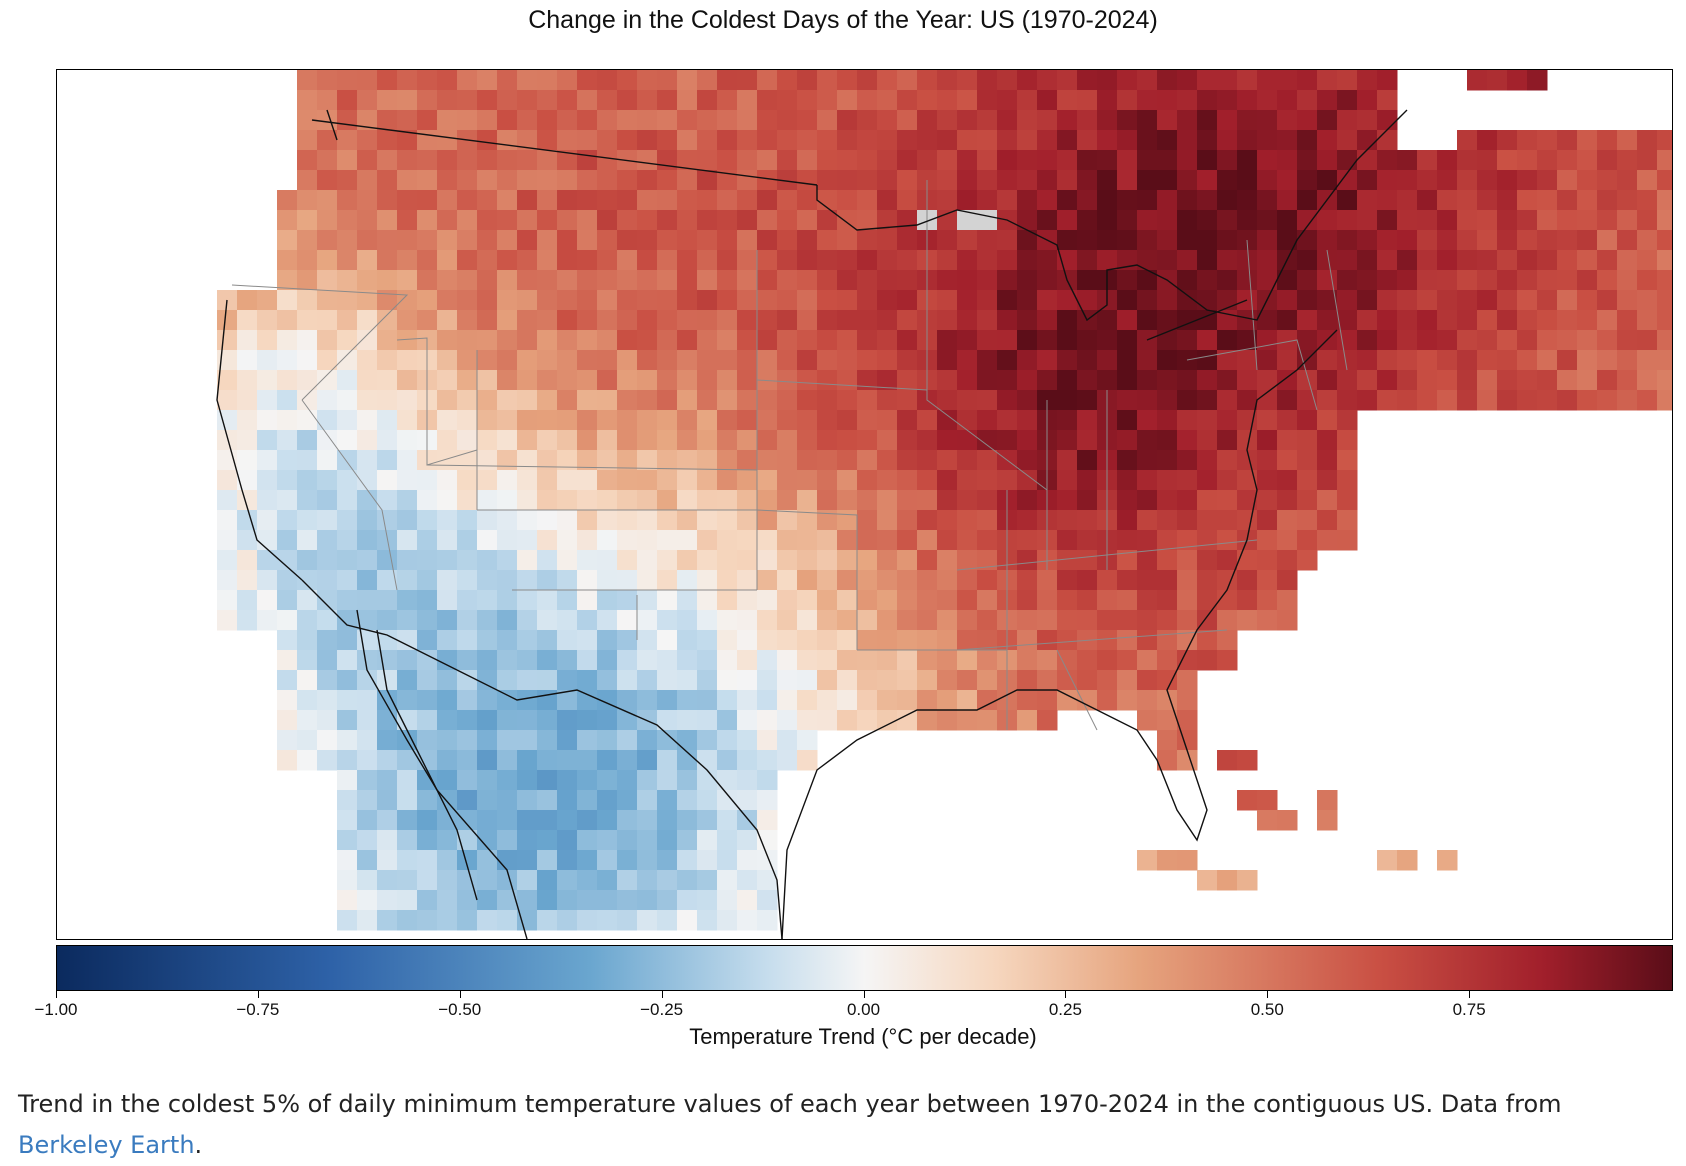 This screenshot has height=1166, width=1686. What do you see at coordinates (1065, 1009) in the screenshot?
I see `colorbar-tick-label: 0.25` at bounding box center [1065, 1009].